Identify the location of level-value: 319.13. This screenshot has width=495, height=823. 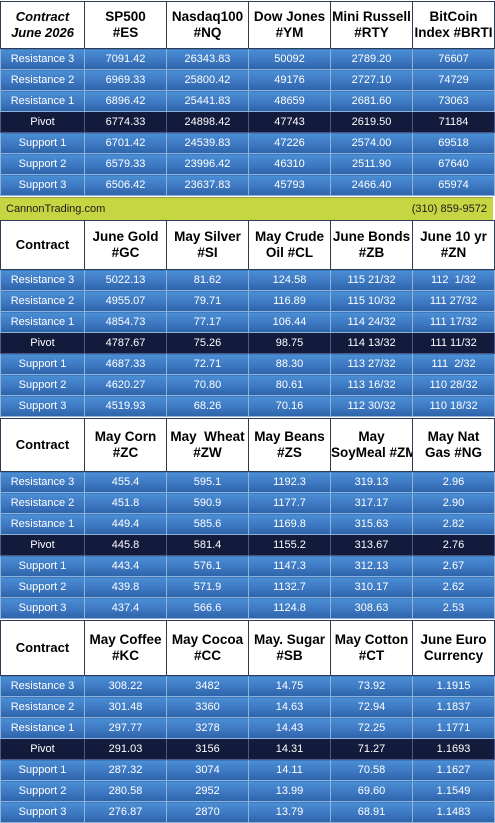
(371, 482).